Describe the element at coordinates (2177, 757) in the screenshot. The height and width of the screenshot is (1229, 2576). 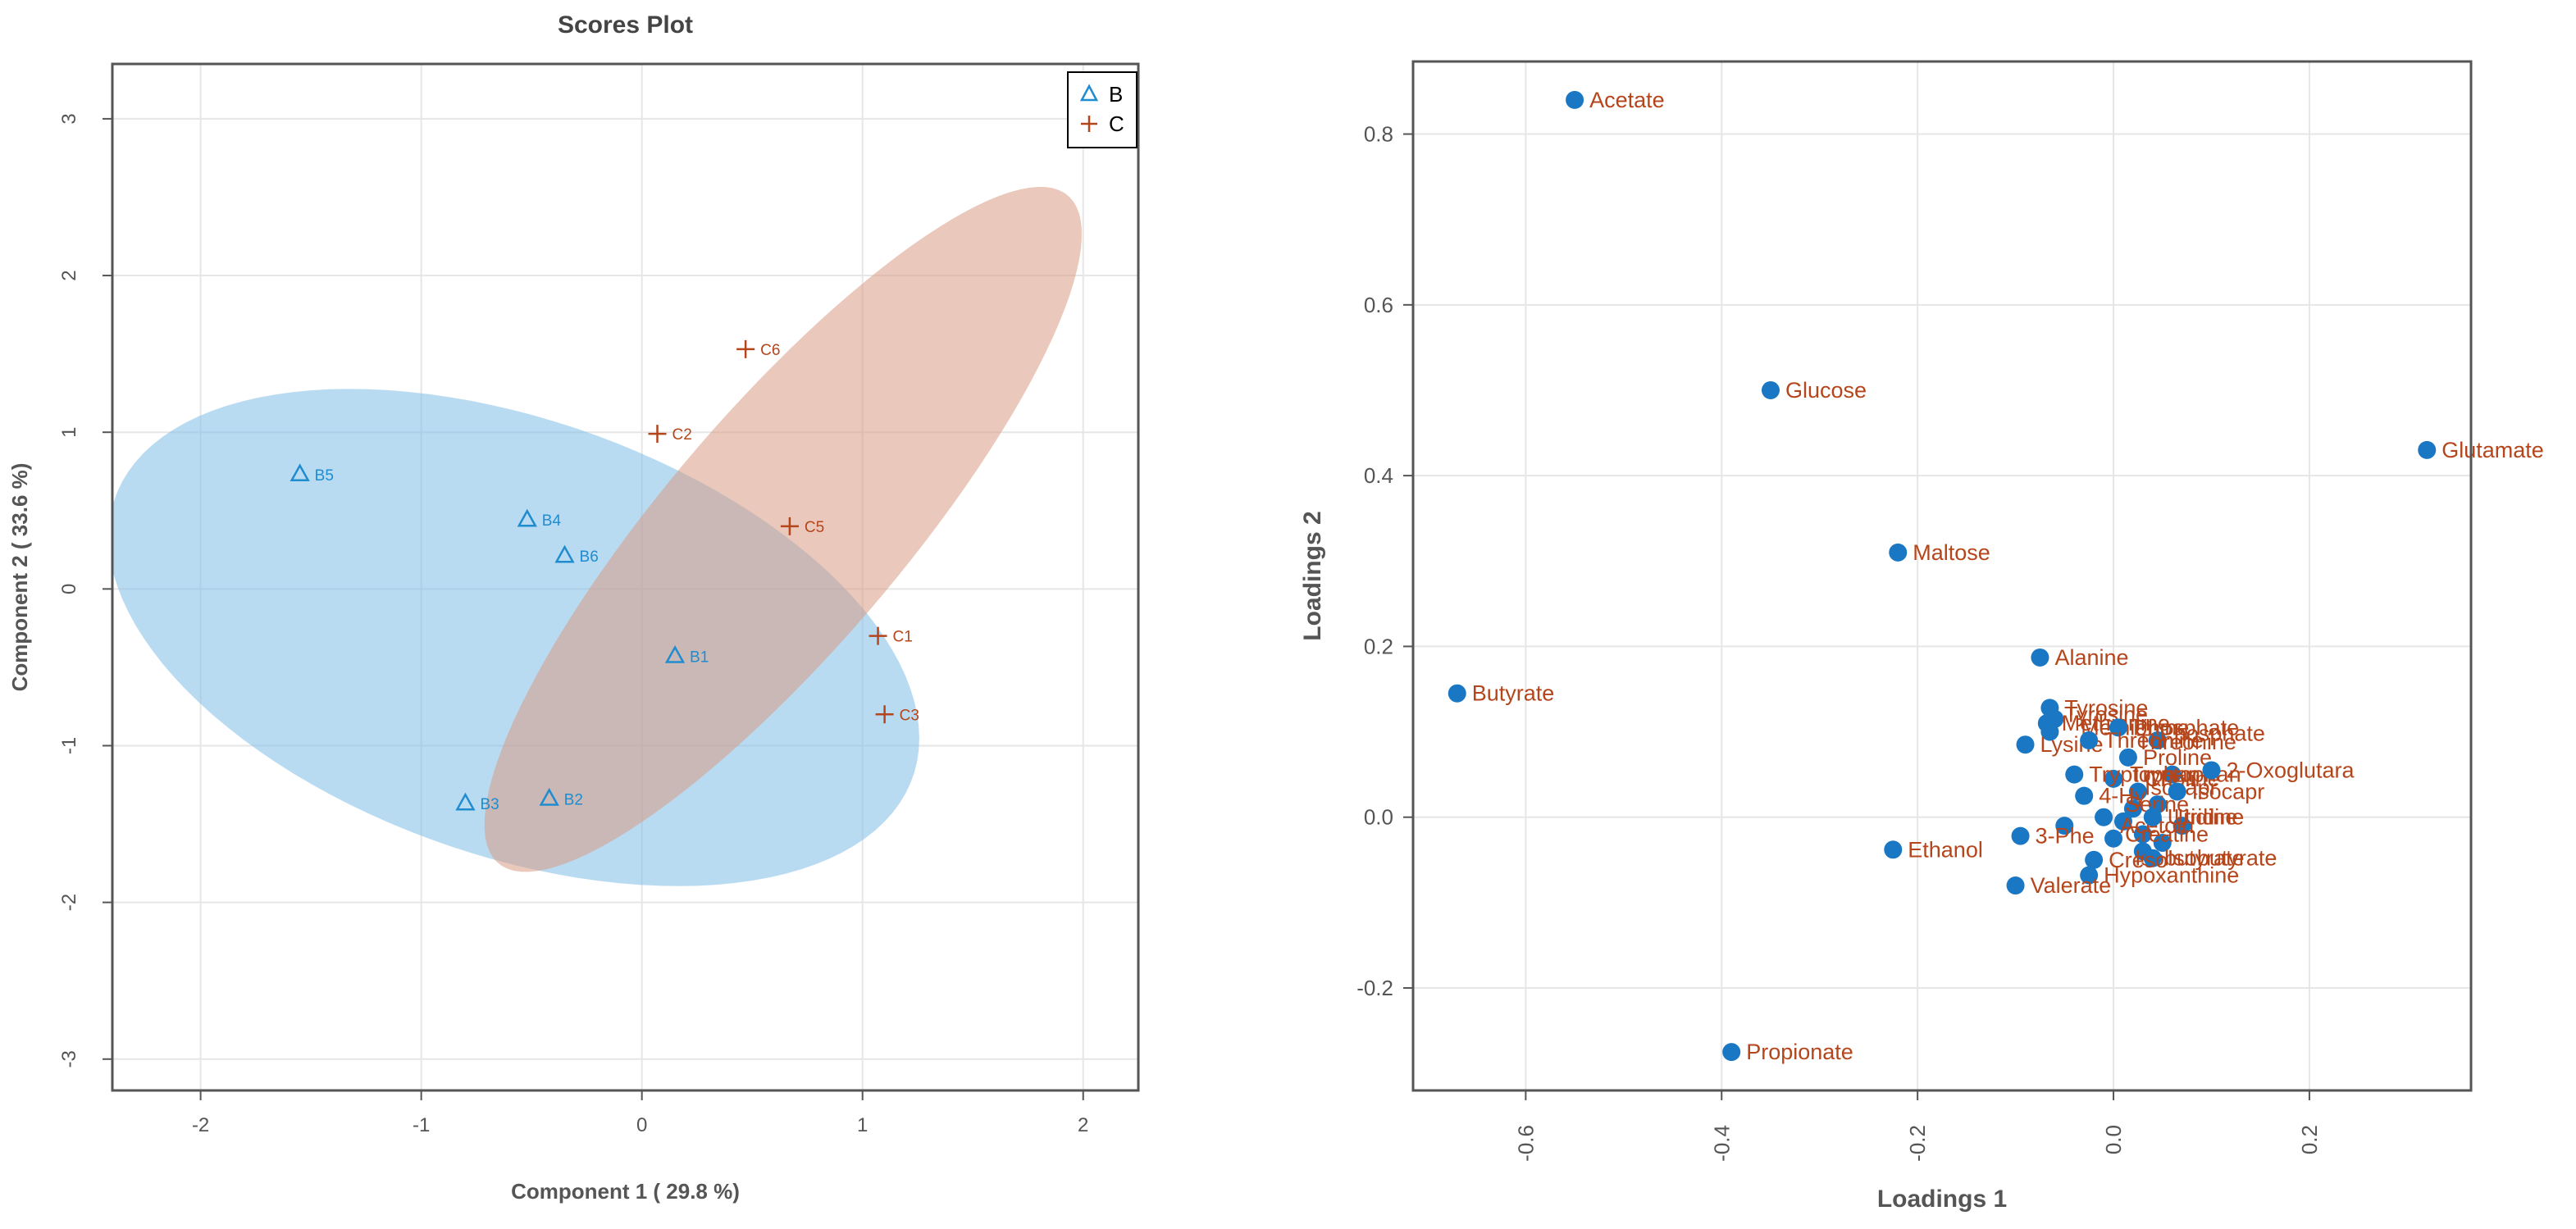
I see `loading-point-label: Proline` at that location.